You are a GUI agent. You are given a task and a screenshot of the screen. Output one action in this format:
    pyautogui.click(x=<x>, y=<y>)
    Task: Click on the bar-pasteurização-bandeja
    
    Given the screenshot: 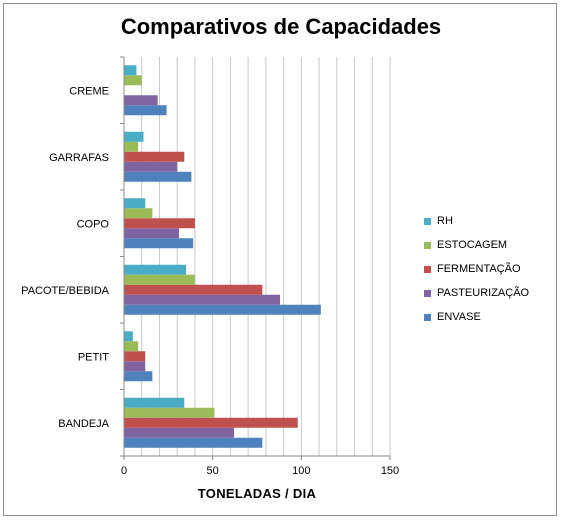 What is the action you would take?
    pyautogui.click(x=179, y=432)
    